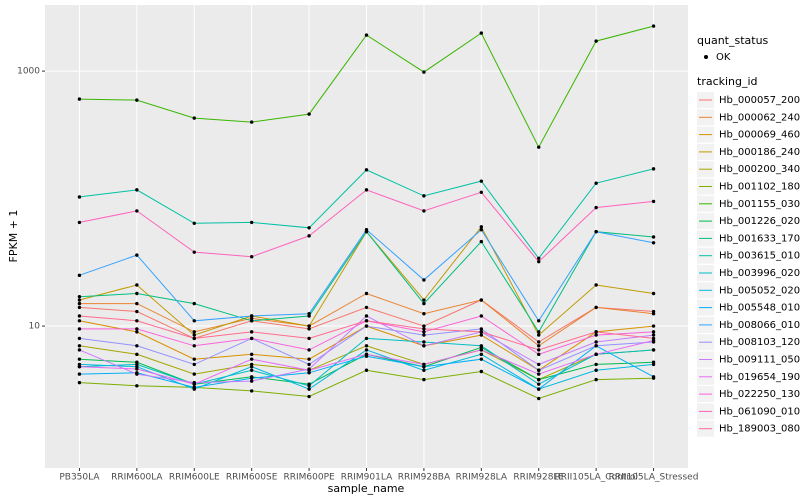 This screenshot has width=800, height=500. I want to click on legend-label: Hb_000057_200, so click(759, 100).